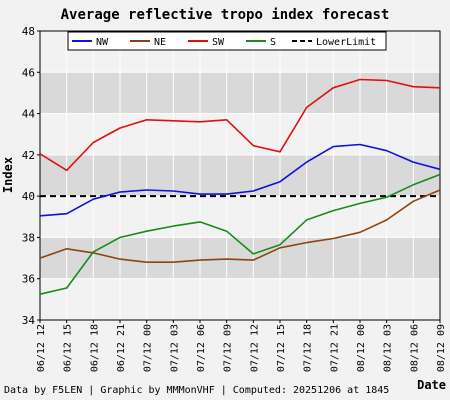  I want to click on y-tick-label: 44, so click(29, 114).